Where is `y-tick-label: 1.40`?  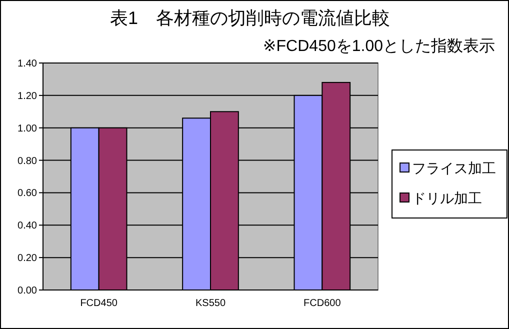
y-tick-label: 1.40 is located at coordinates (28, 64).